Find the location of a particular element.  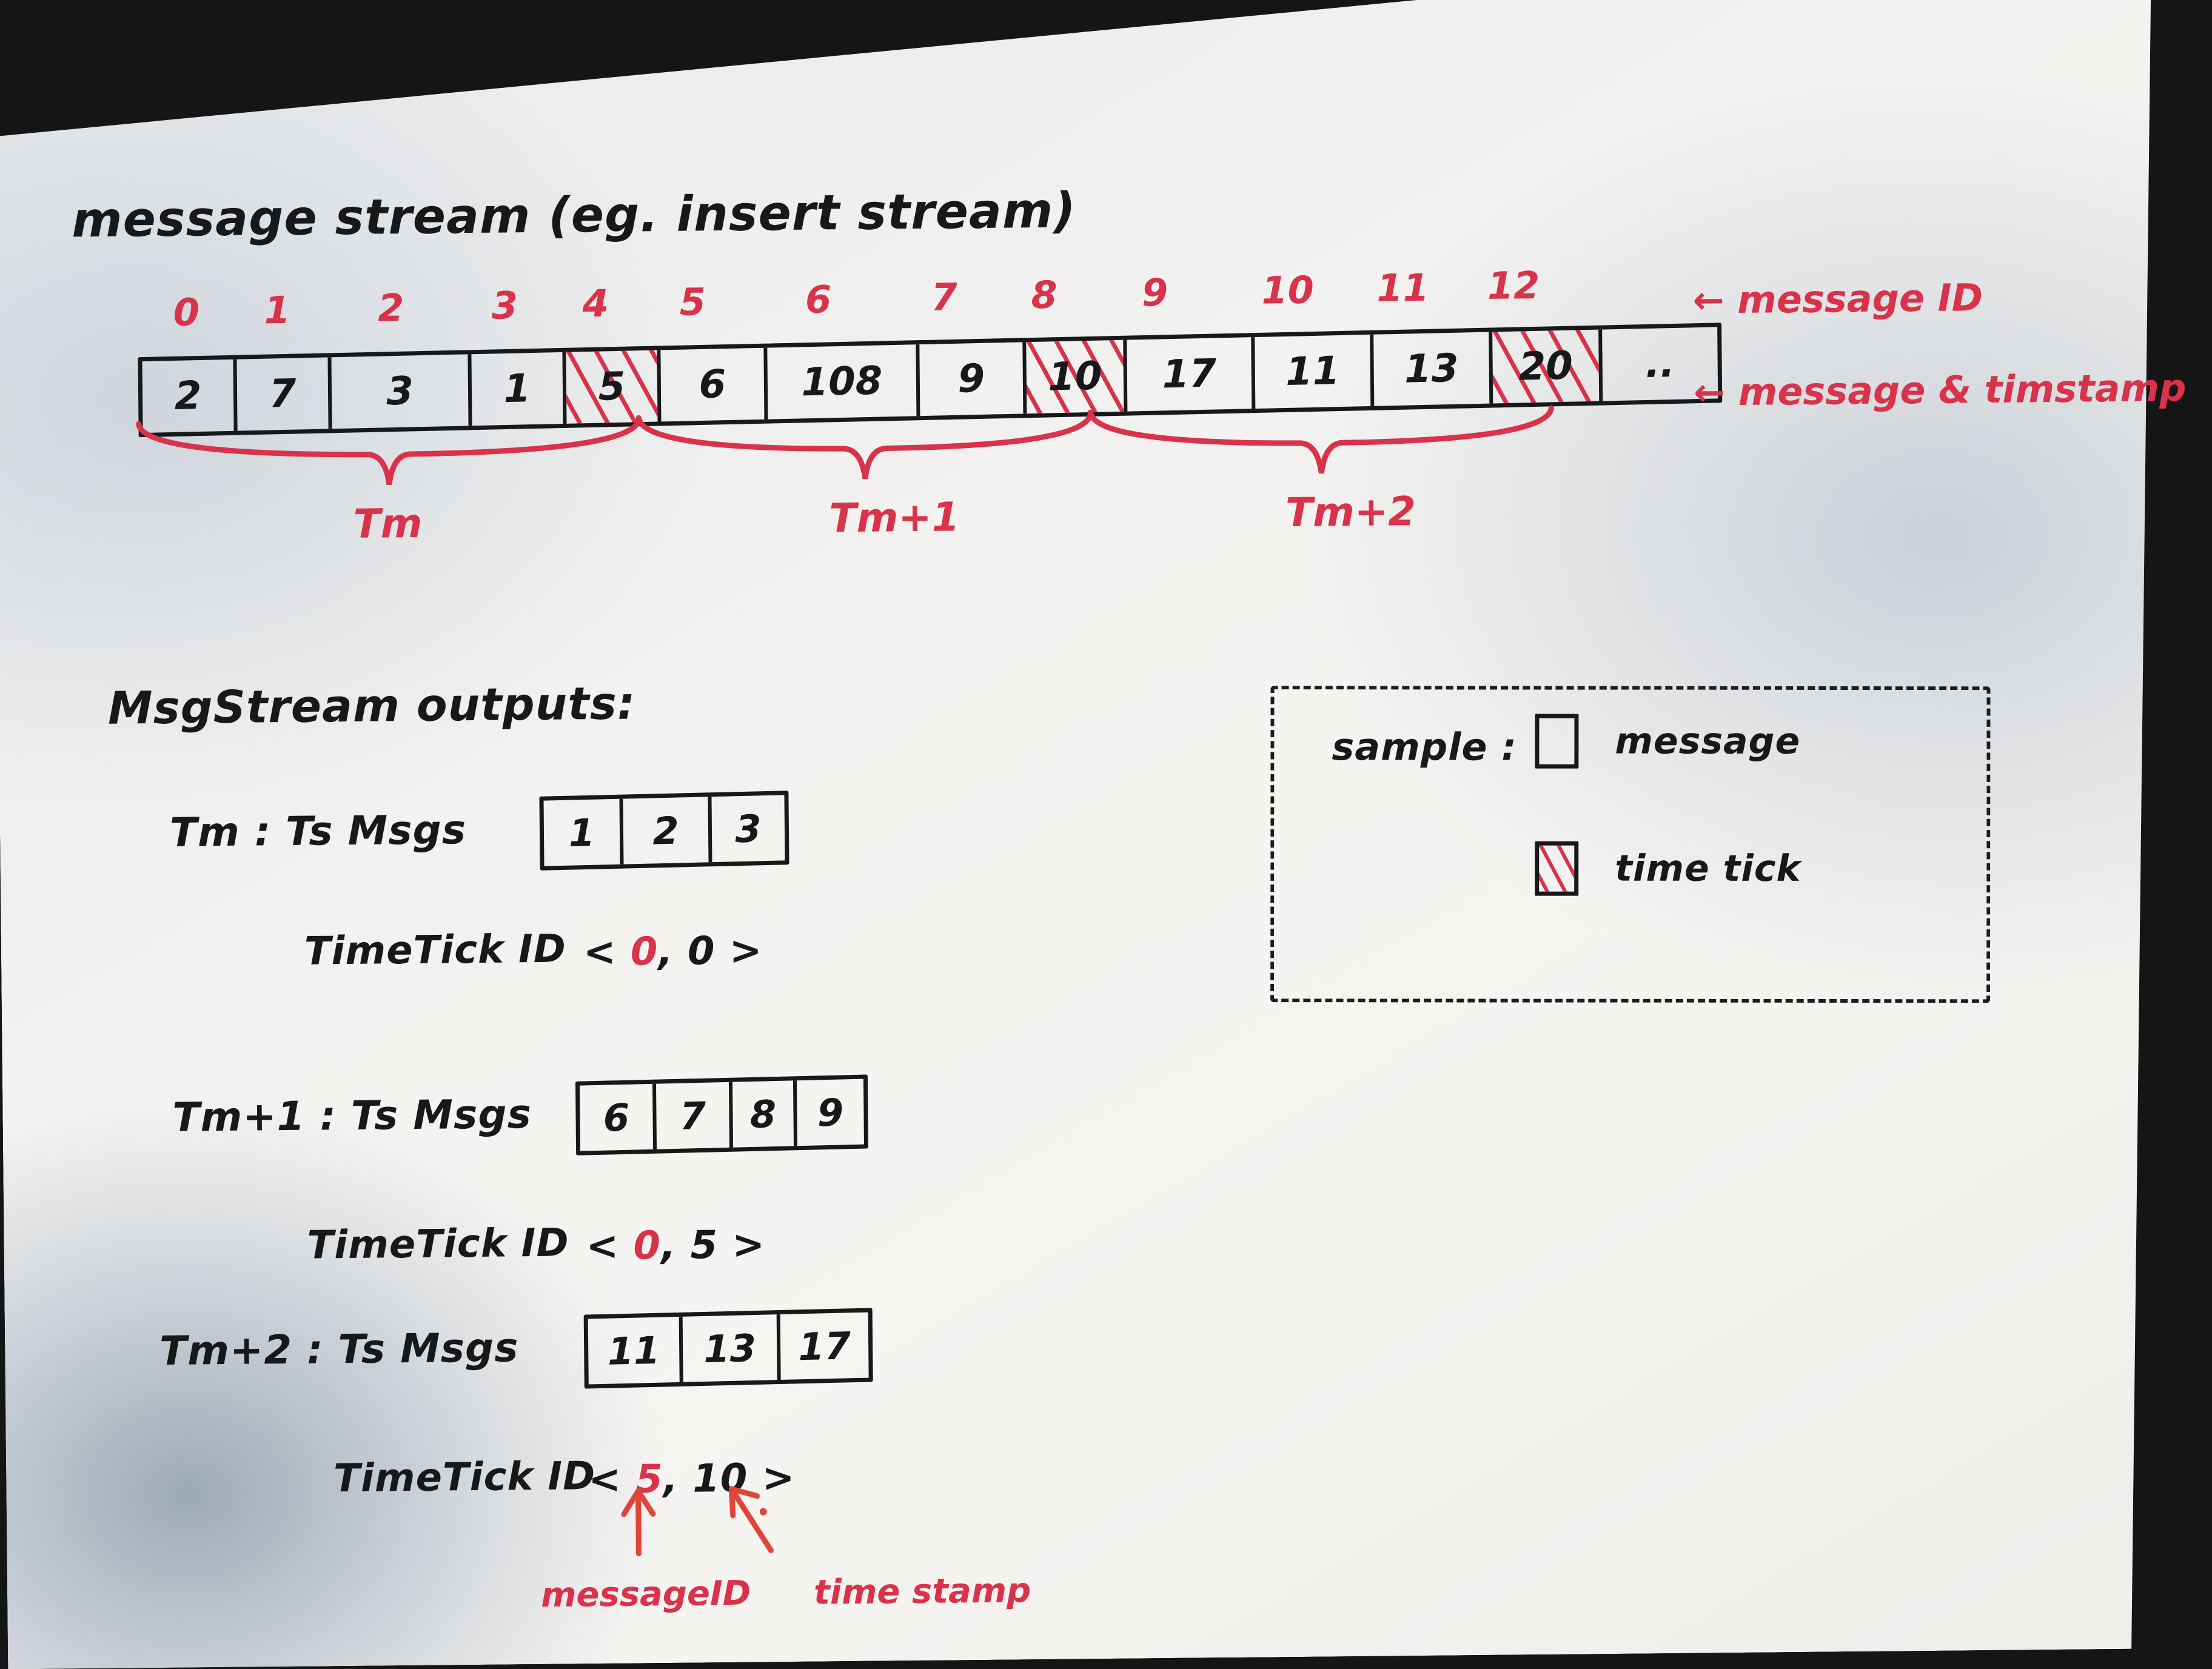

output-group-label-1: Tm+1 : Ts Msgs is located at coordinates (352, 1116).